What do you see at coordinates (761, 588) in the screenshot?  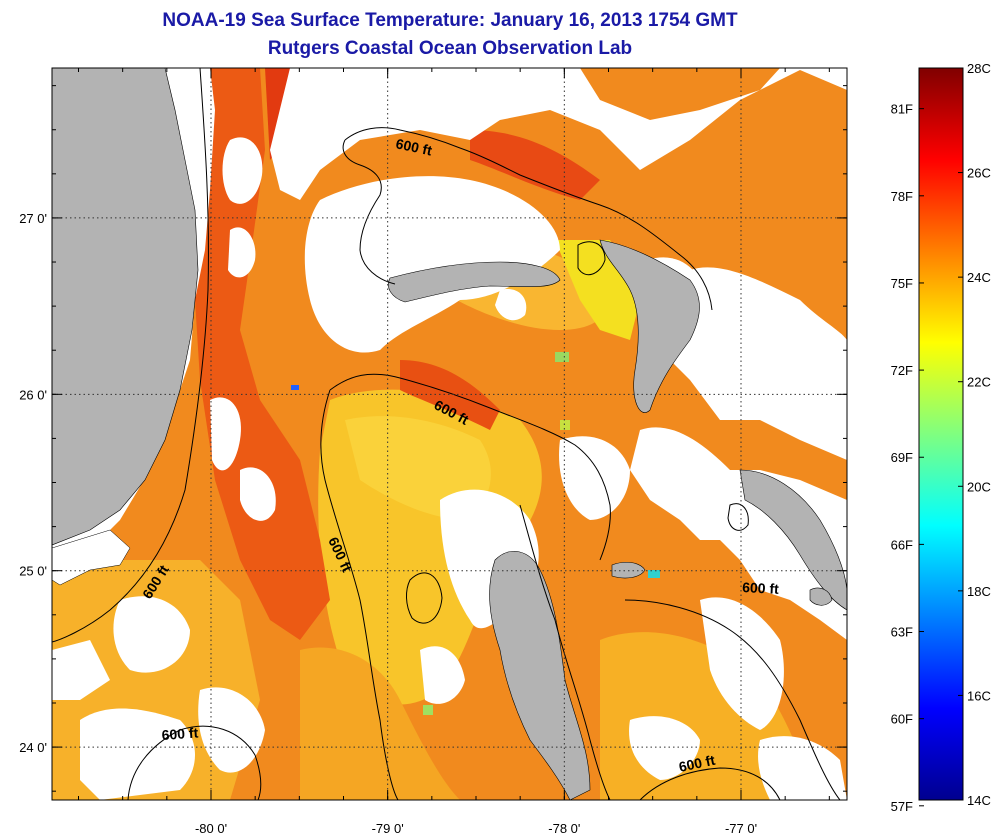 I see `contour-label-5: 600 ft` at bounding box center [761, 588].